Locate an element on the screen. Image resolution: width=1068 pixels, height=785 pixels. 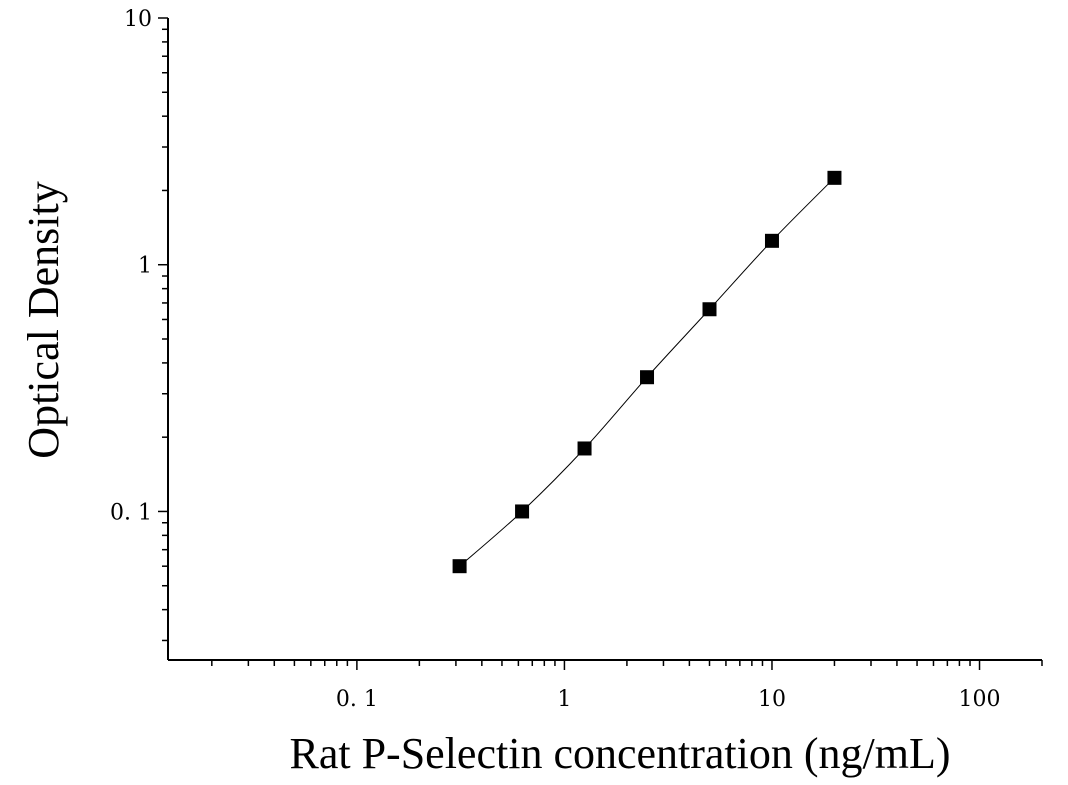
y-tick-label: 10 is located at coordinates (138, 19).